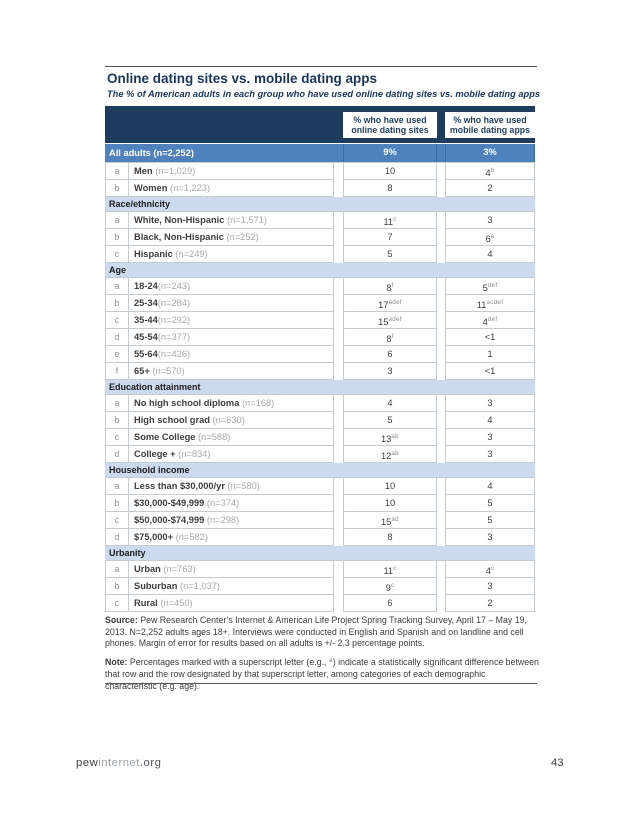 This screenshot has height=826, width=638. Describe the element at coordinates (490, 125) in the screenshot. I see `column-header-mobile-dating-apps: % who have used mobile dating apps` at that location.